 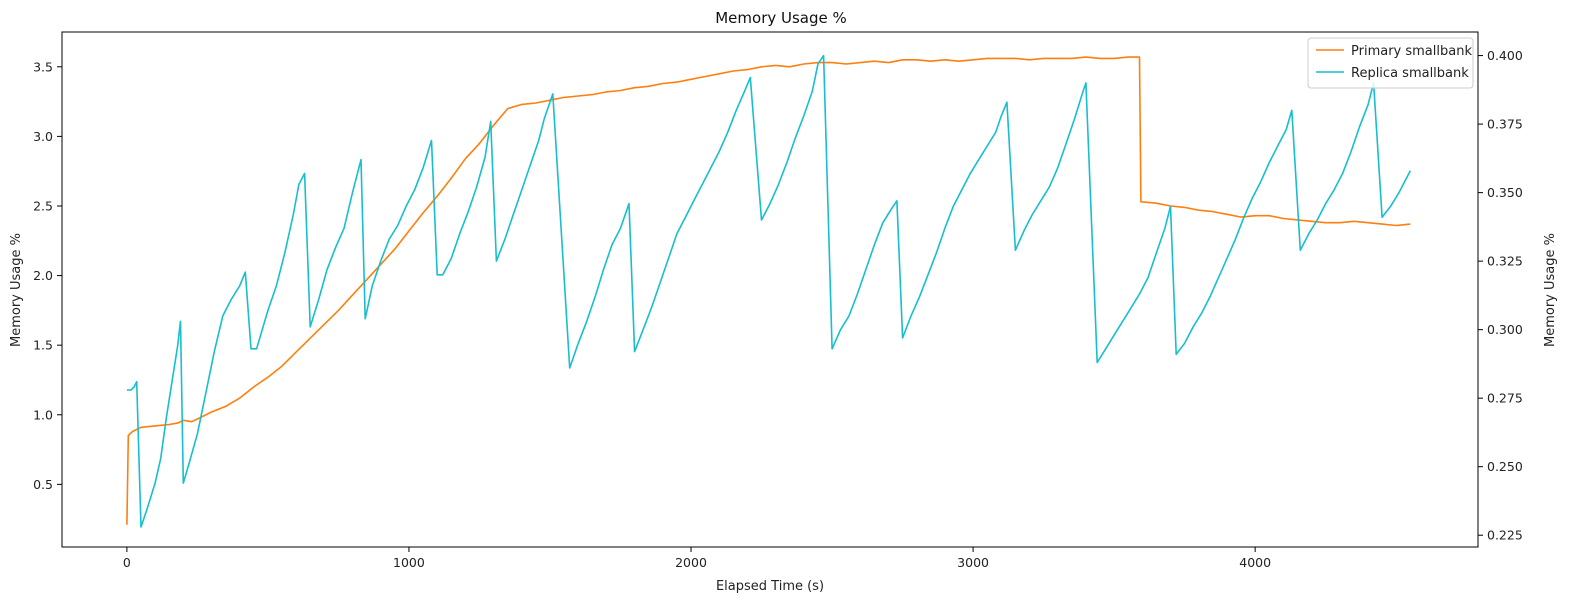 I want to click on x-tick-label: 0, so click(x=127, y=562).